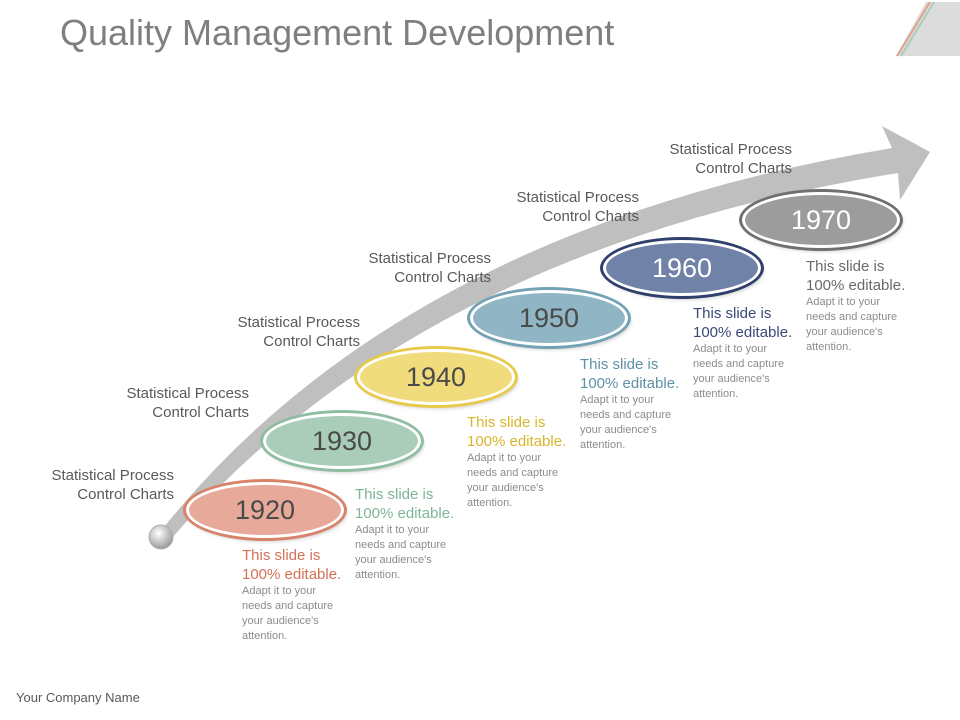 The width and height of the screenshot is (960, 720). What do you see at coordinates (928, 29) in the screenshot?
I see `corner-decoration` at bounding box center [928, 29].